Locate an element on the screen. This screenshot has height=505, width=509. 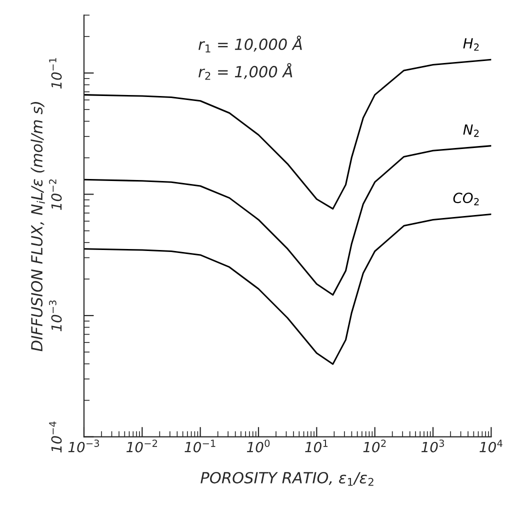
y-axis-title: DIFFUSION FLUX, N$_{i}$L/ε (mol/m s) is located at coordinates (37, 227).